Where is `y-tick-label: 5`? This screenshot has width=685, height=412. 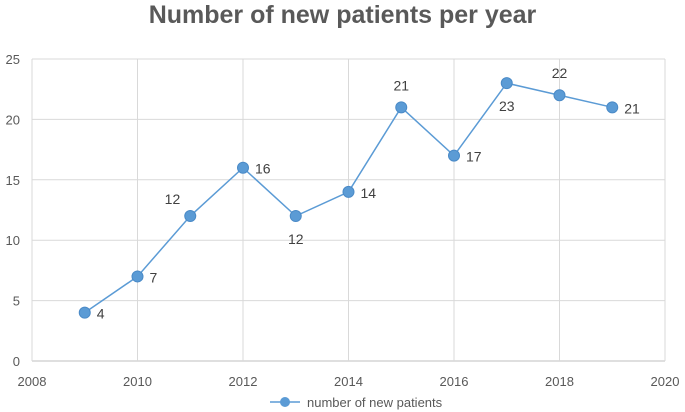
y-tick-label: 5 is located at coordinates (16, 301).